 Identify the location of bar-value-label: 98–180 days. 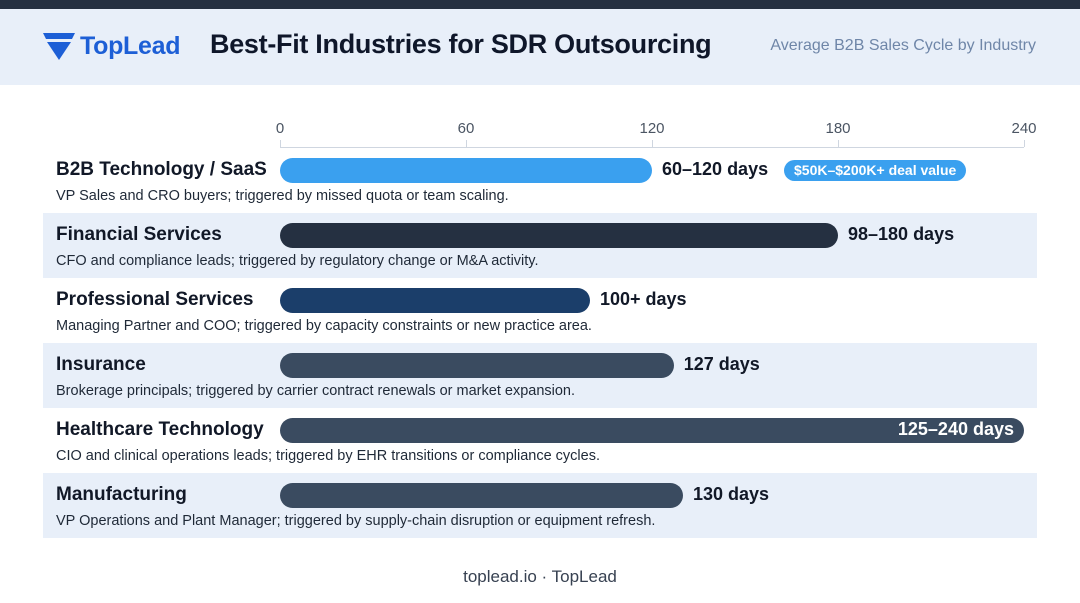
(901, 234).